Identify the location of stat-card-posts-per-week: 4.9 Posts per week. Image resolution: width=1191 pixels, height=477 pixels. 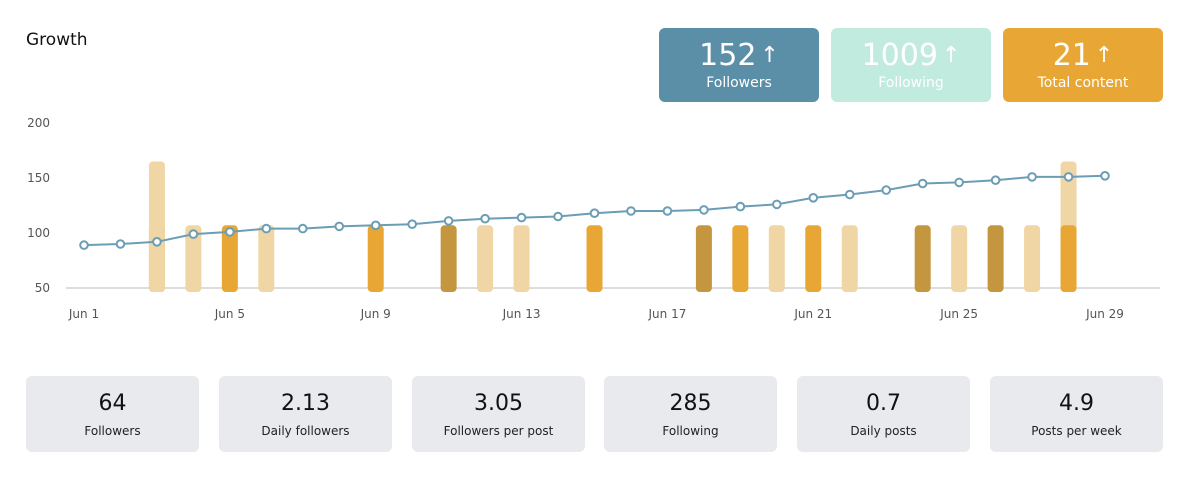
(1076, 414).